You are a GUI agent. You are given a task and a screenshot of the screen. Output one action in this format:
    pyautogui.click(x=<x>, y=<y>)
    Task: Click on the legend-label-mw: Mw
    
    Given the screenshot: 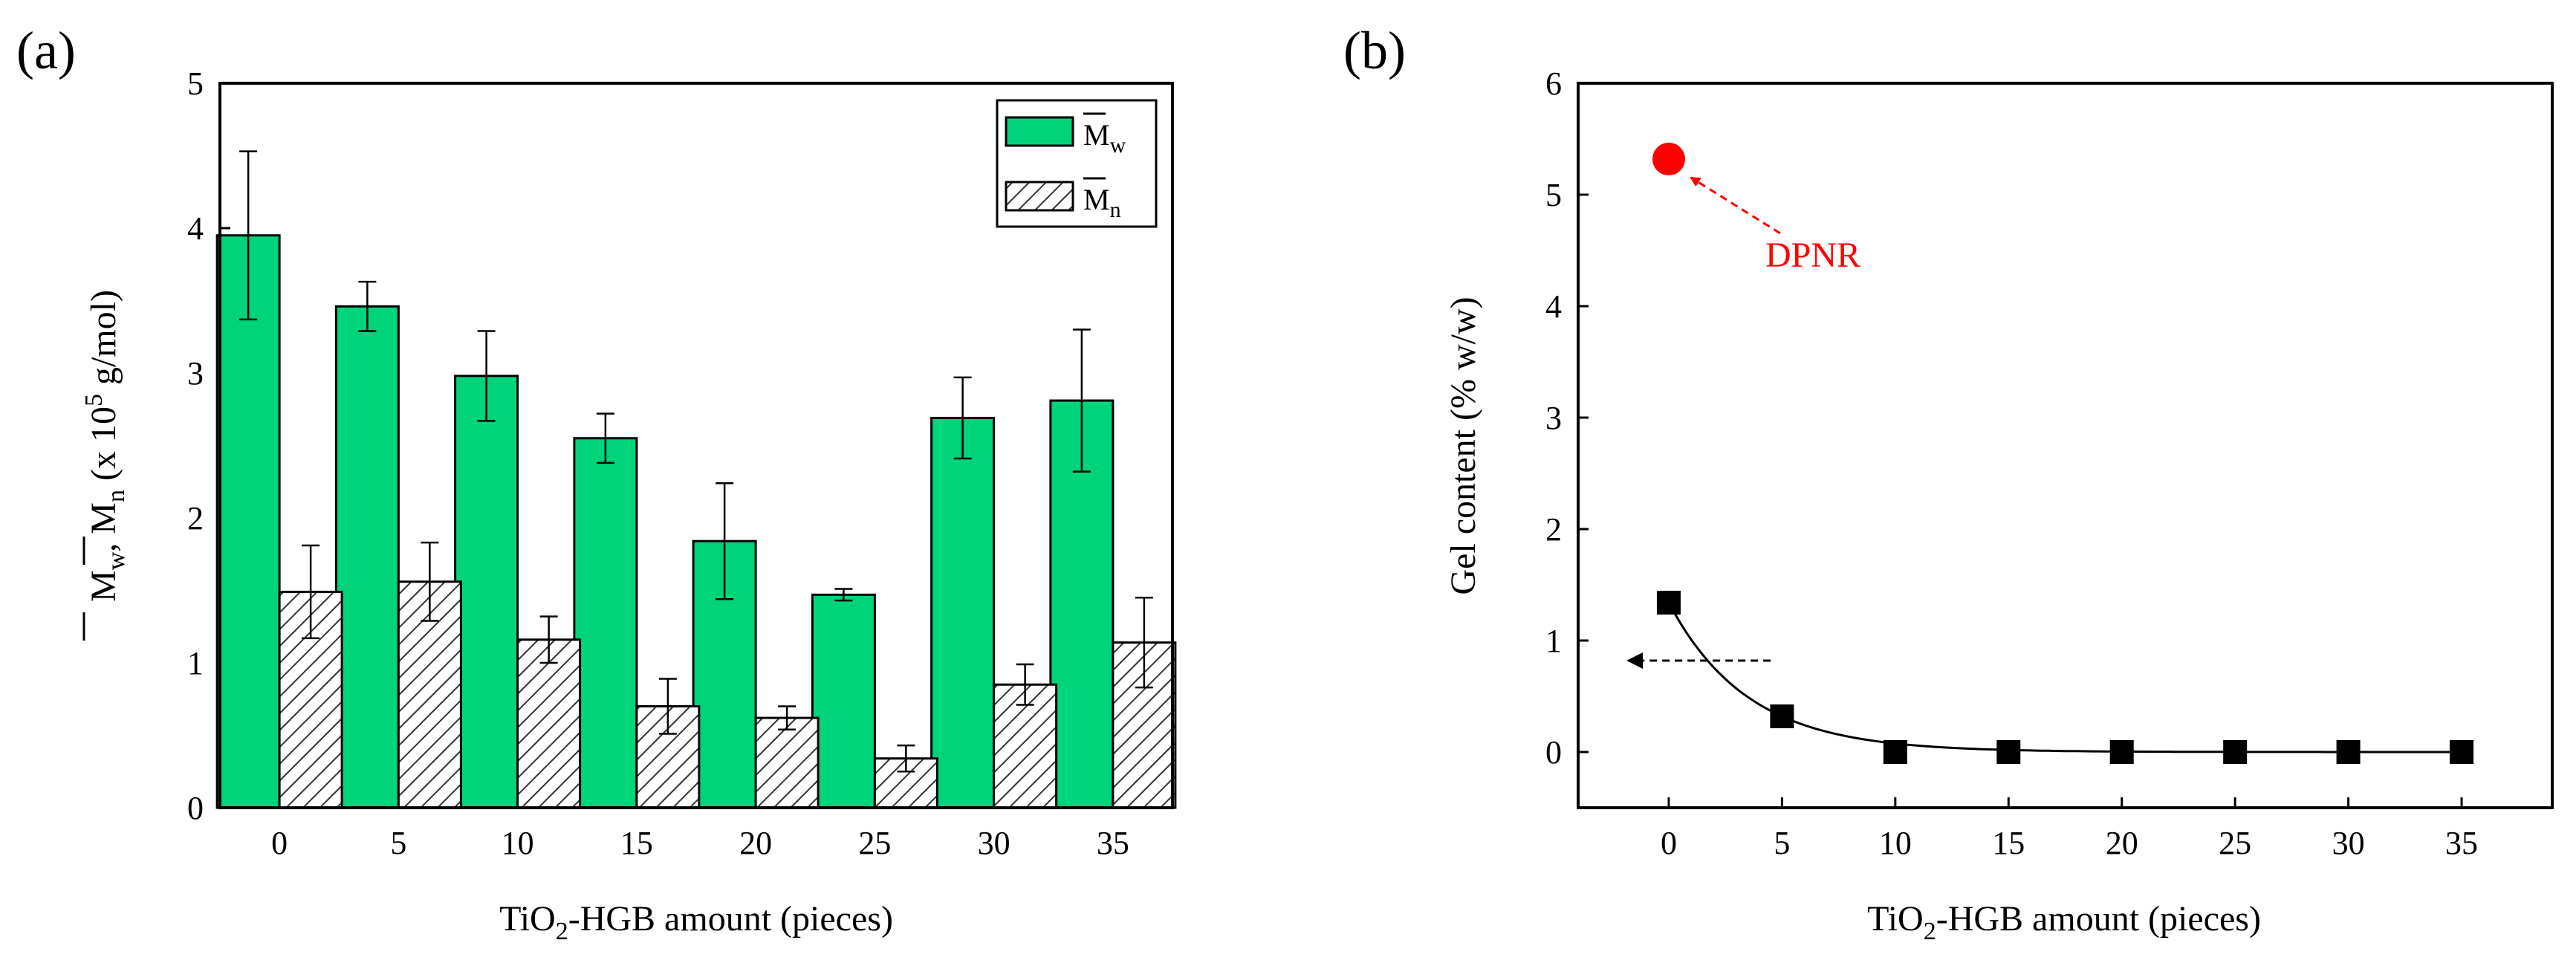 What is the action you would take?
    pyautogui.click(x=1104, y=138)
    